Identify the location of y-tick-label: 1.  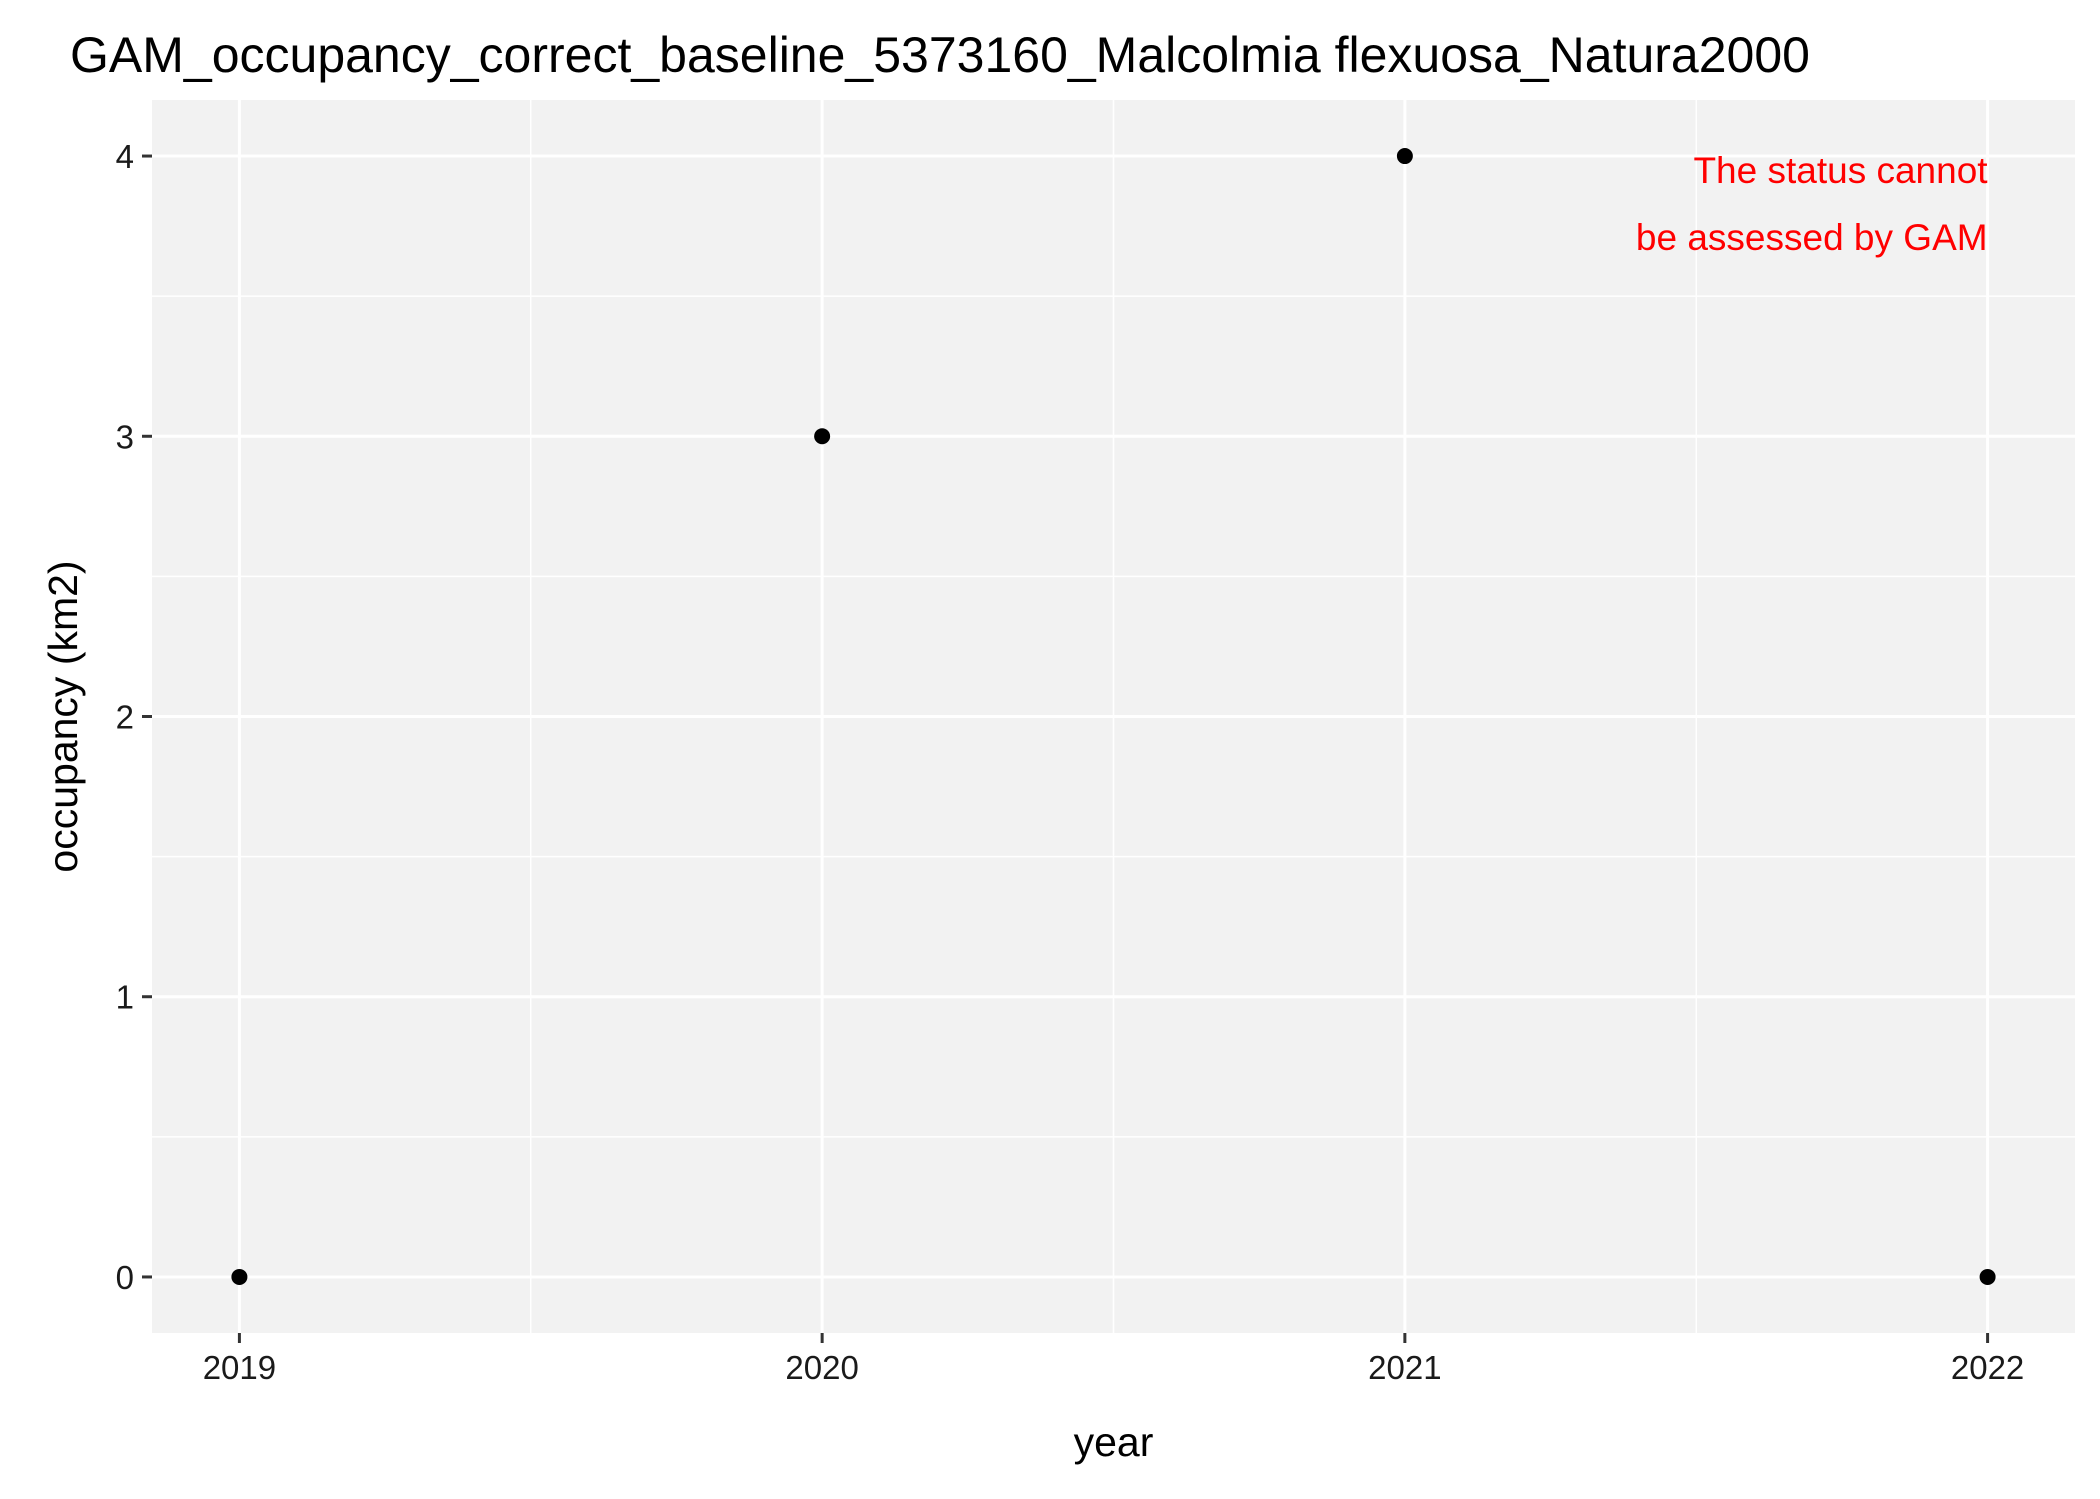
(125, 997).